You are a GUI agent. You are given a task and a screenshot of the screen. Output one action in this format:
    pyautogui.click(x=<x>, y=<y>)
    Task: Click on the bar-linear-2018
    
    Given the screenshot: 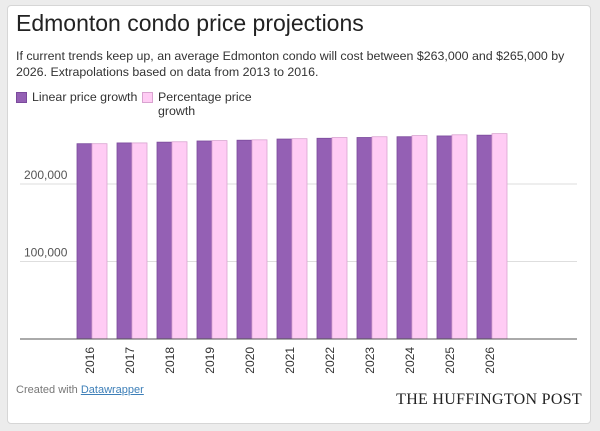 What is the action you would take?
    pyautogui.click(x=164, y=240)
    